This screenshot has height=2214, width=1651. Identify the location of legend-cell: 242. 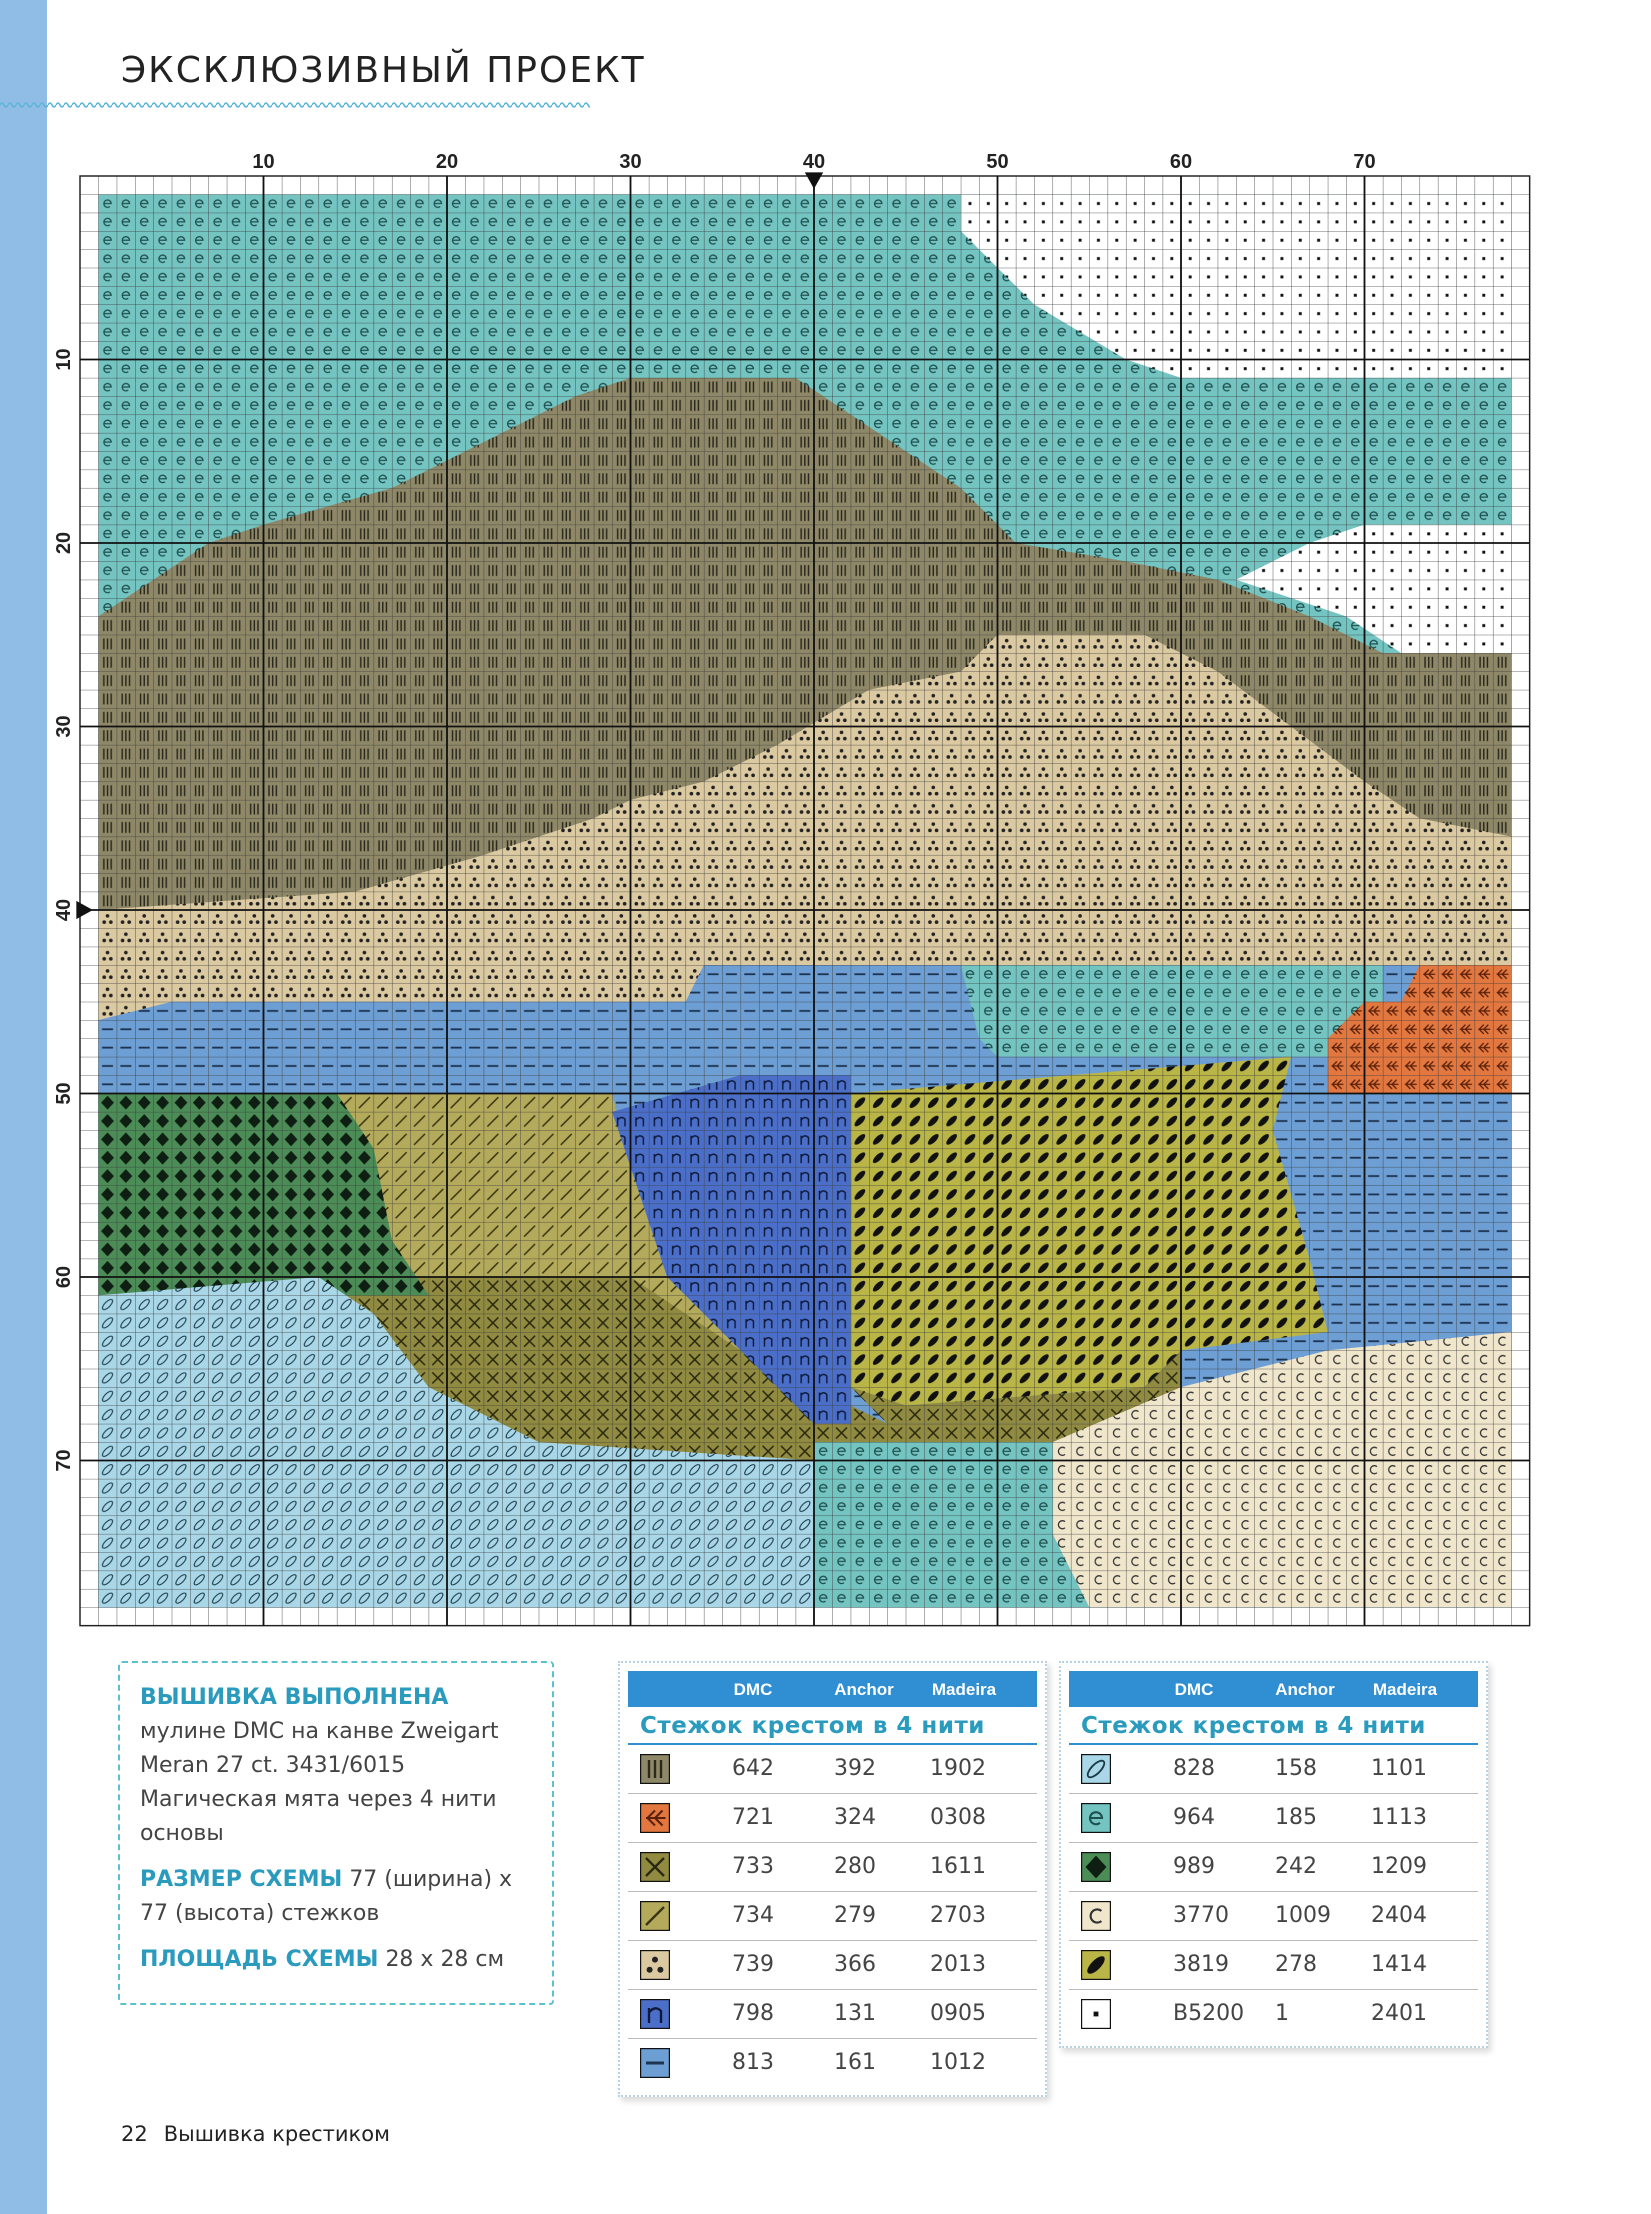
(1296, 1866).